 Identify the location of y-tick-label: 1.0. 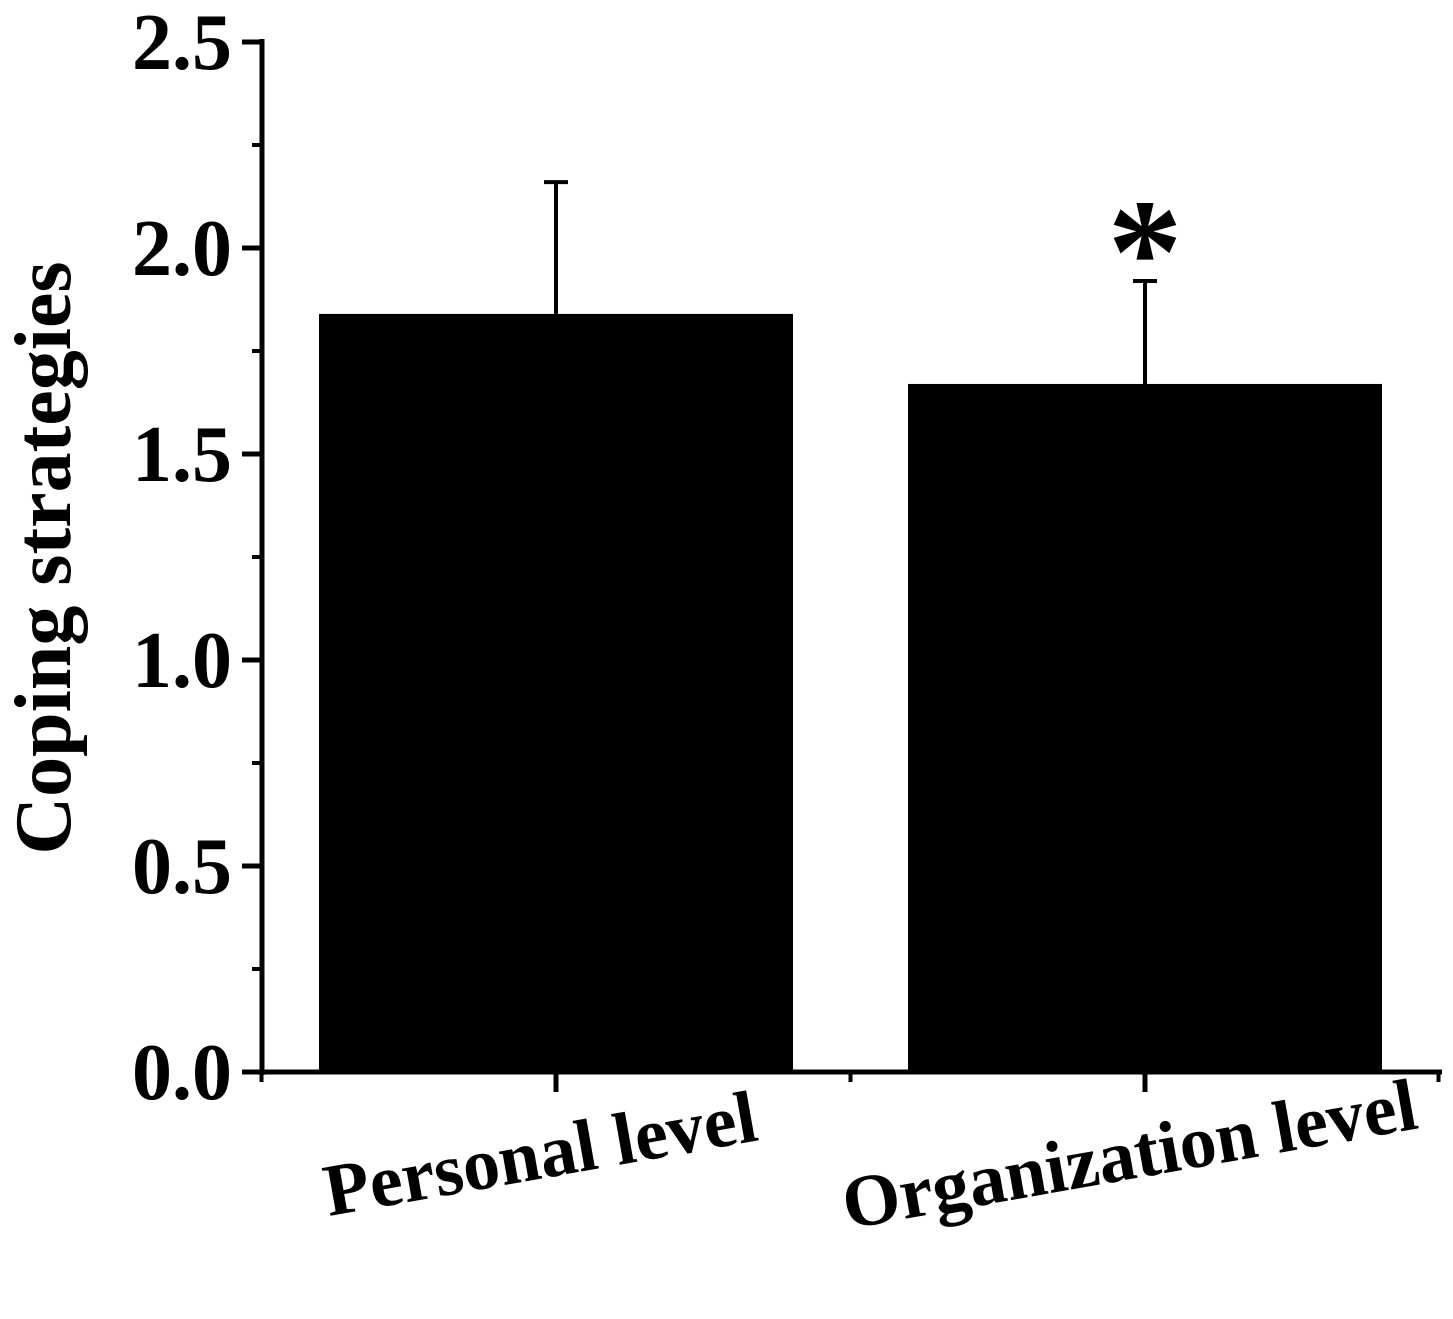
(182, 661).